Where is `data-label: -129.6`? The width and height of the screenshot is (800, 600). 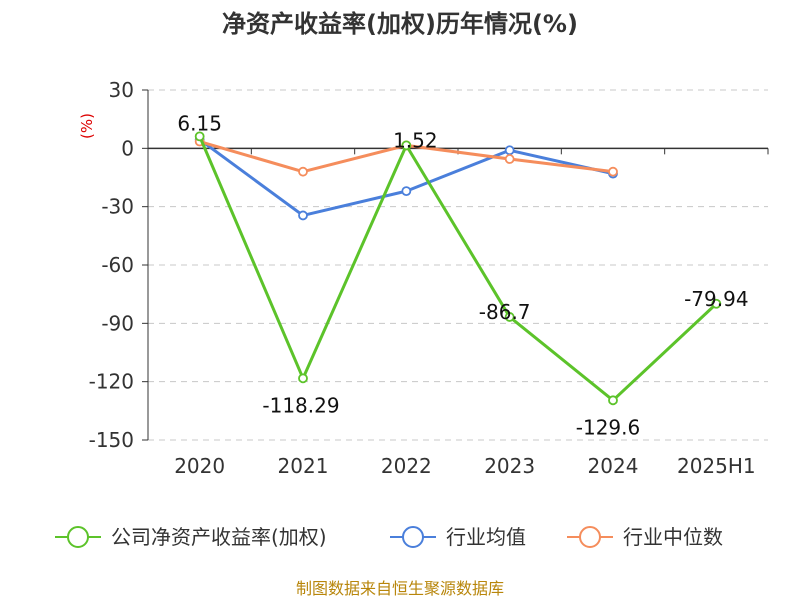
data-label: -129.6 is located at coordinates (608, 427).